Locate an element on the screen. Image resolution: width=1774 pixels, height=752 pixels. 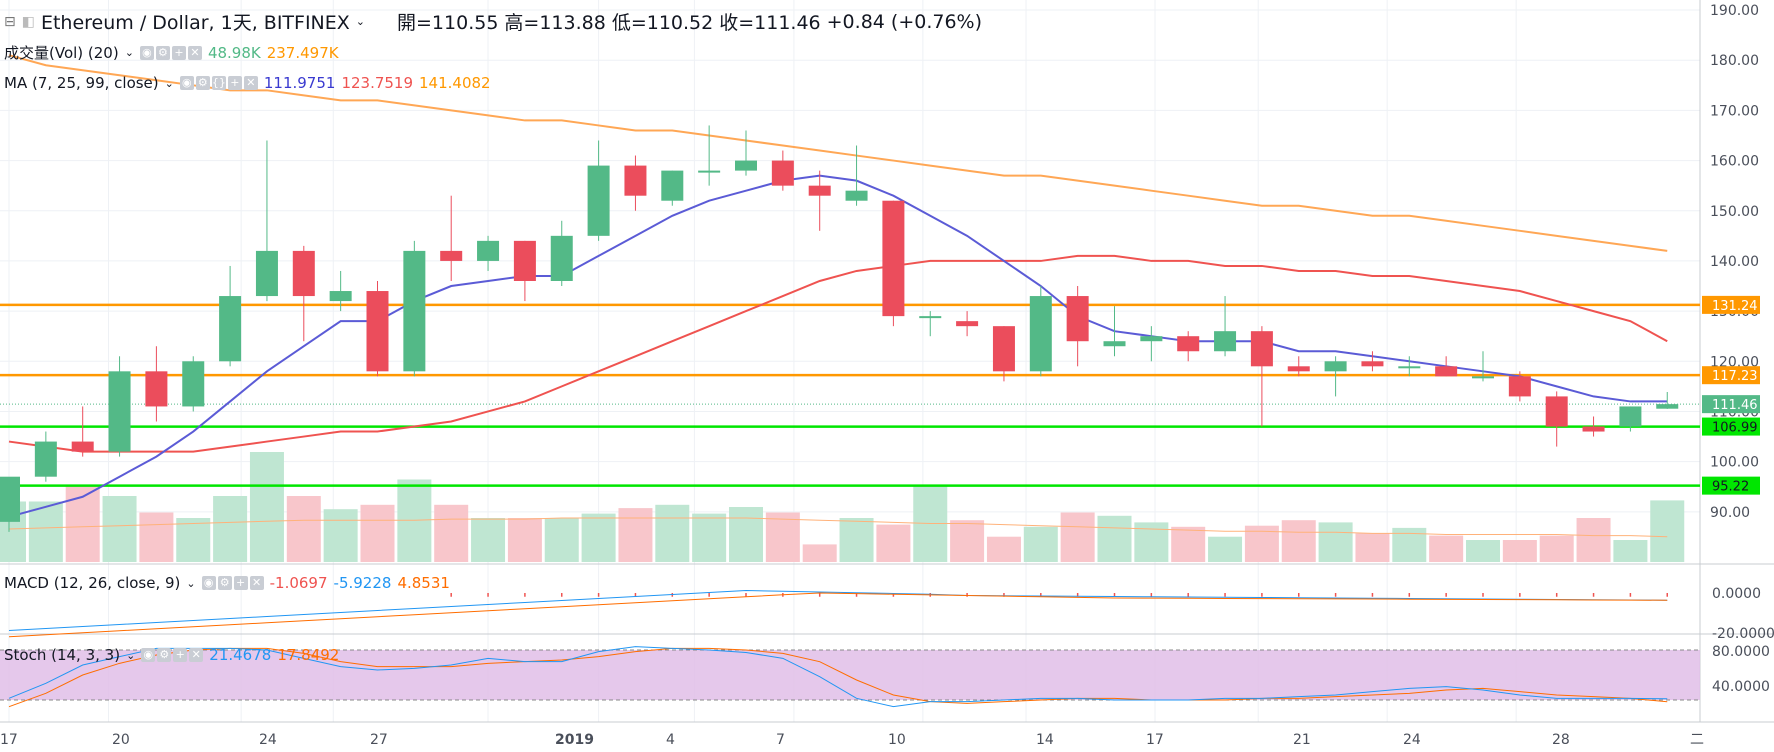
ma-legend-name: MA (7, 25, 99, close) is located at coordinates (81, 83).